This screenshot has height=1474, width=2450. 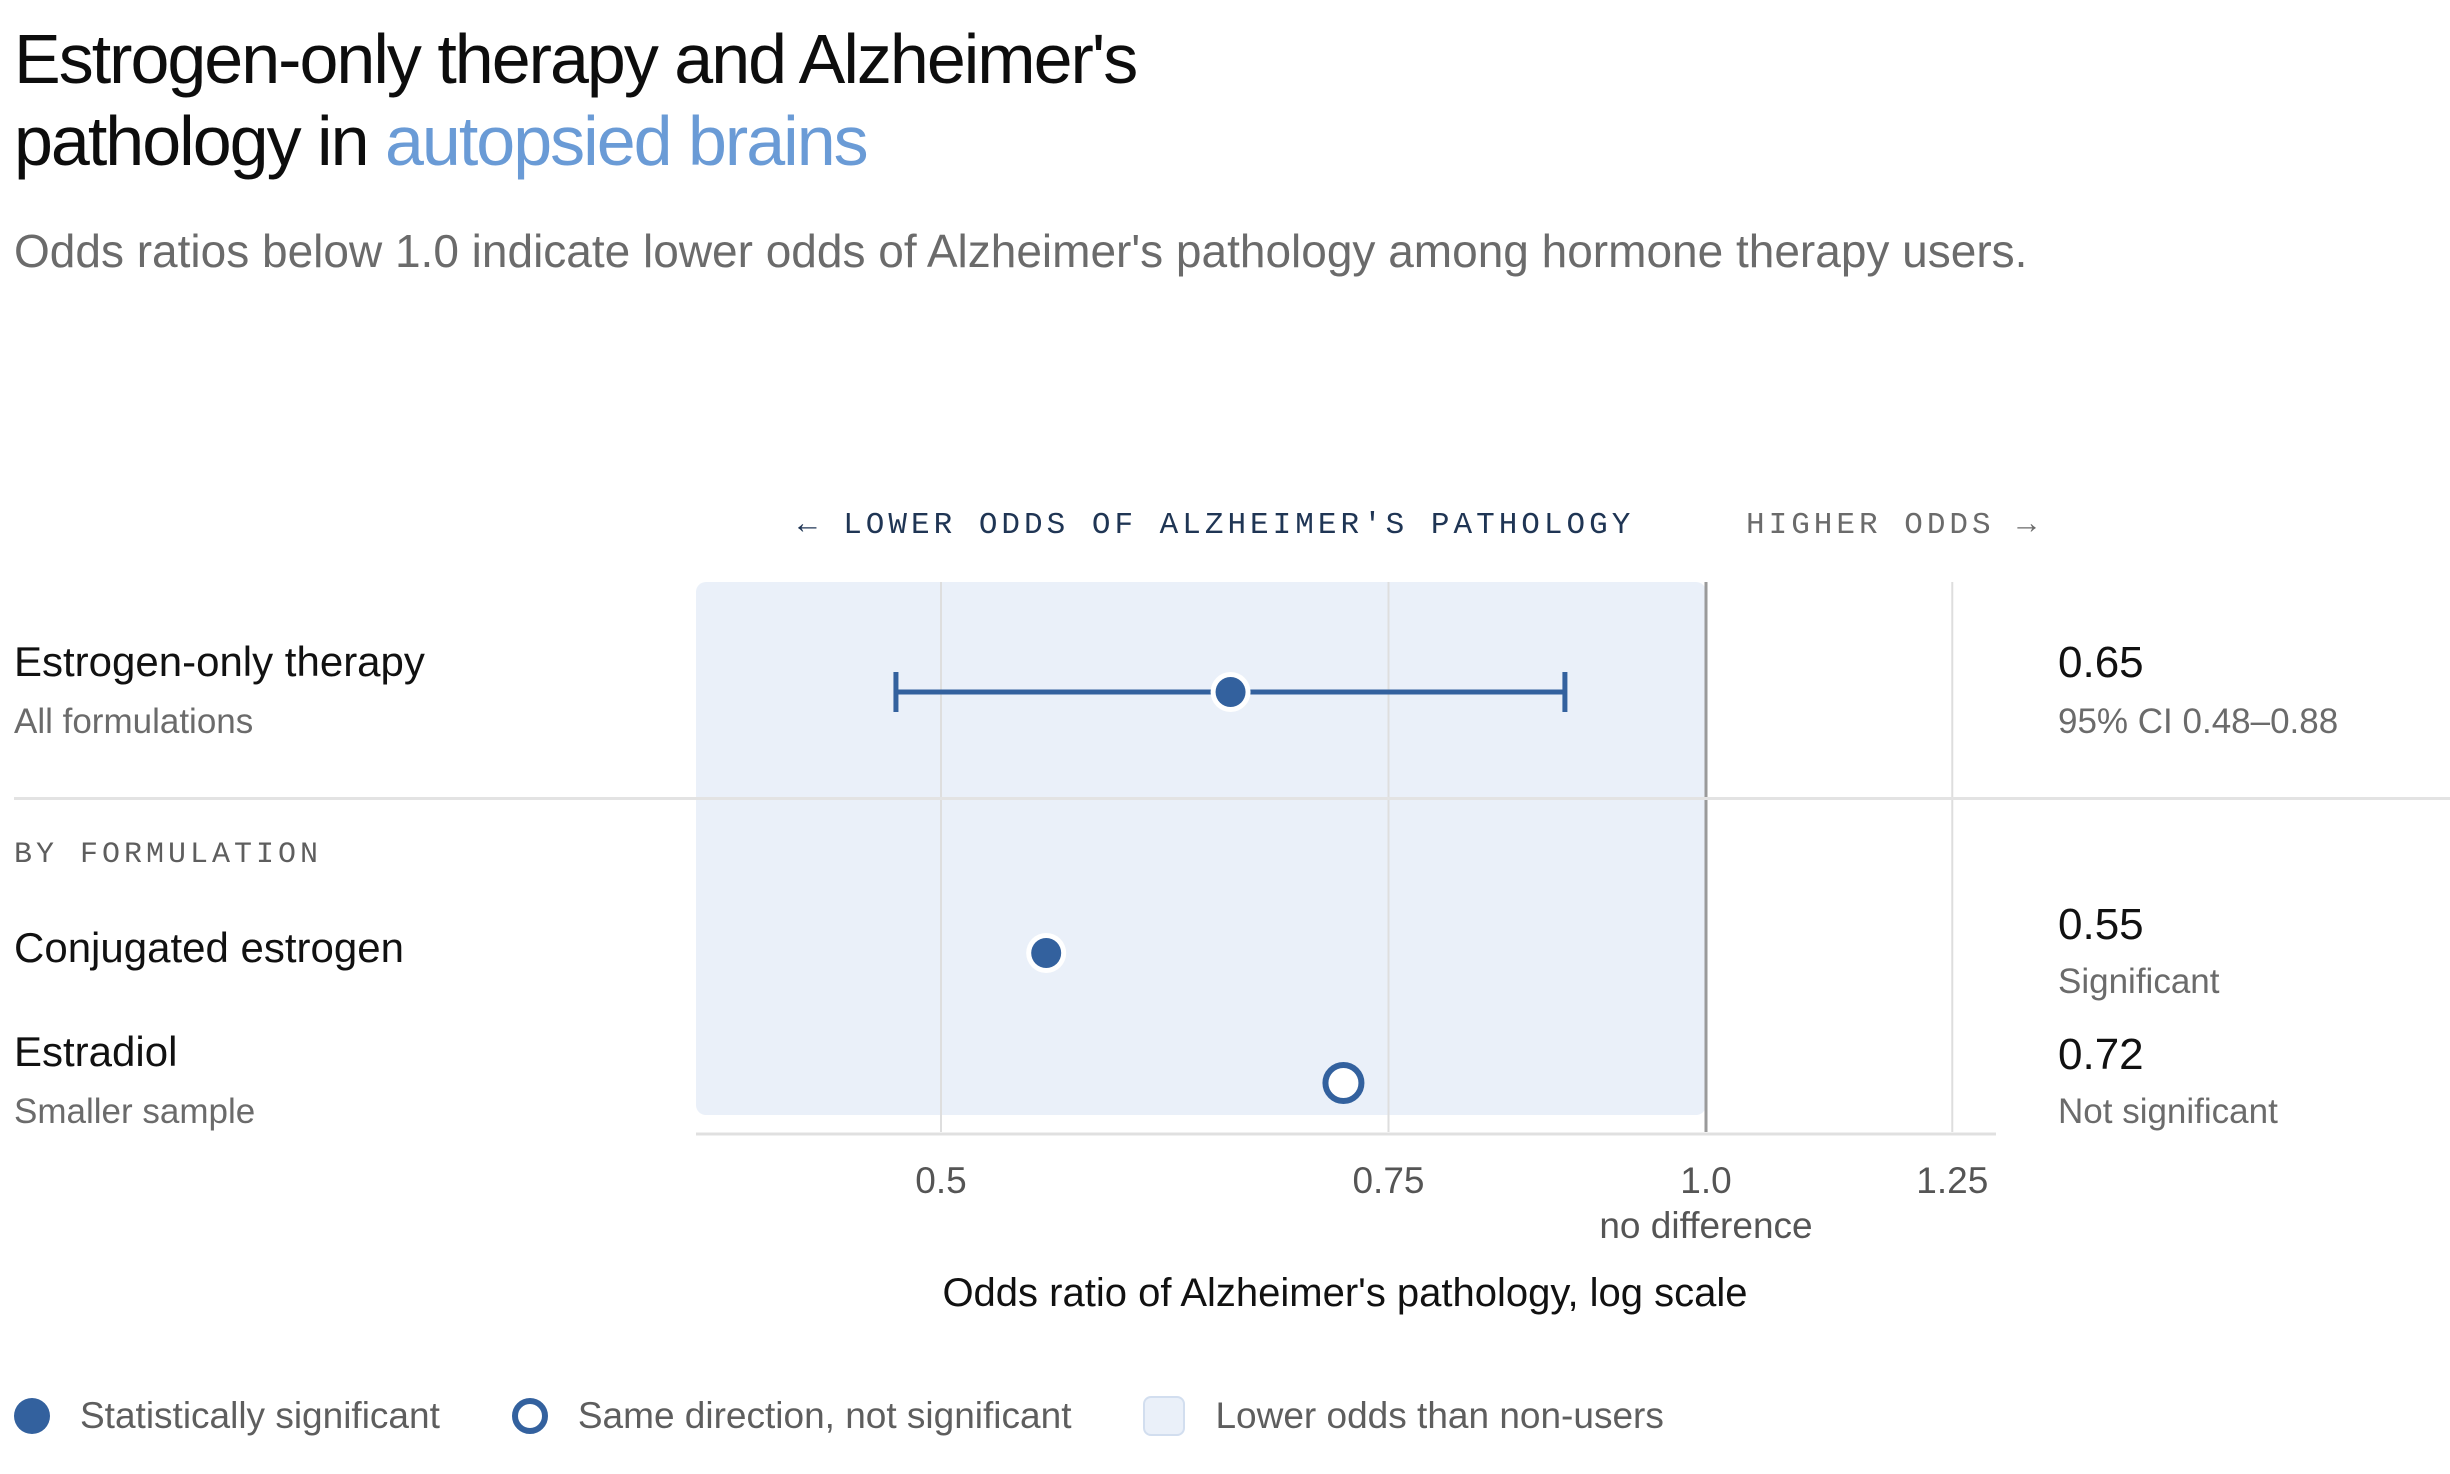 I want to click on x-tick-label: 1.0, so click(x=1705, y=1180).